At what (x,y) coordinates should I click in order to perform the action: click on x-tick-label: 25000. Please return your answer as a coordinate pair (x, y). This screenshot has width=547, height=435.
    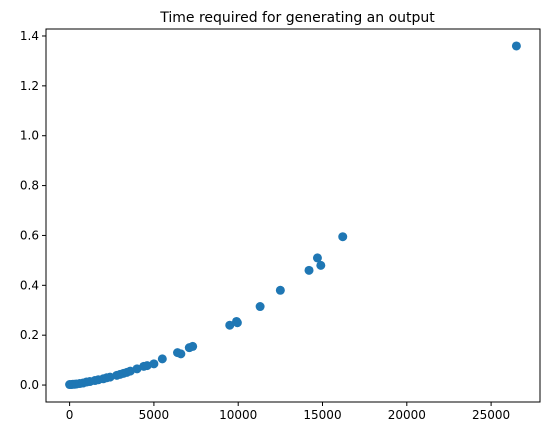
    Looking at the image, I should click on (491, 415).